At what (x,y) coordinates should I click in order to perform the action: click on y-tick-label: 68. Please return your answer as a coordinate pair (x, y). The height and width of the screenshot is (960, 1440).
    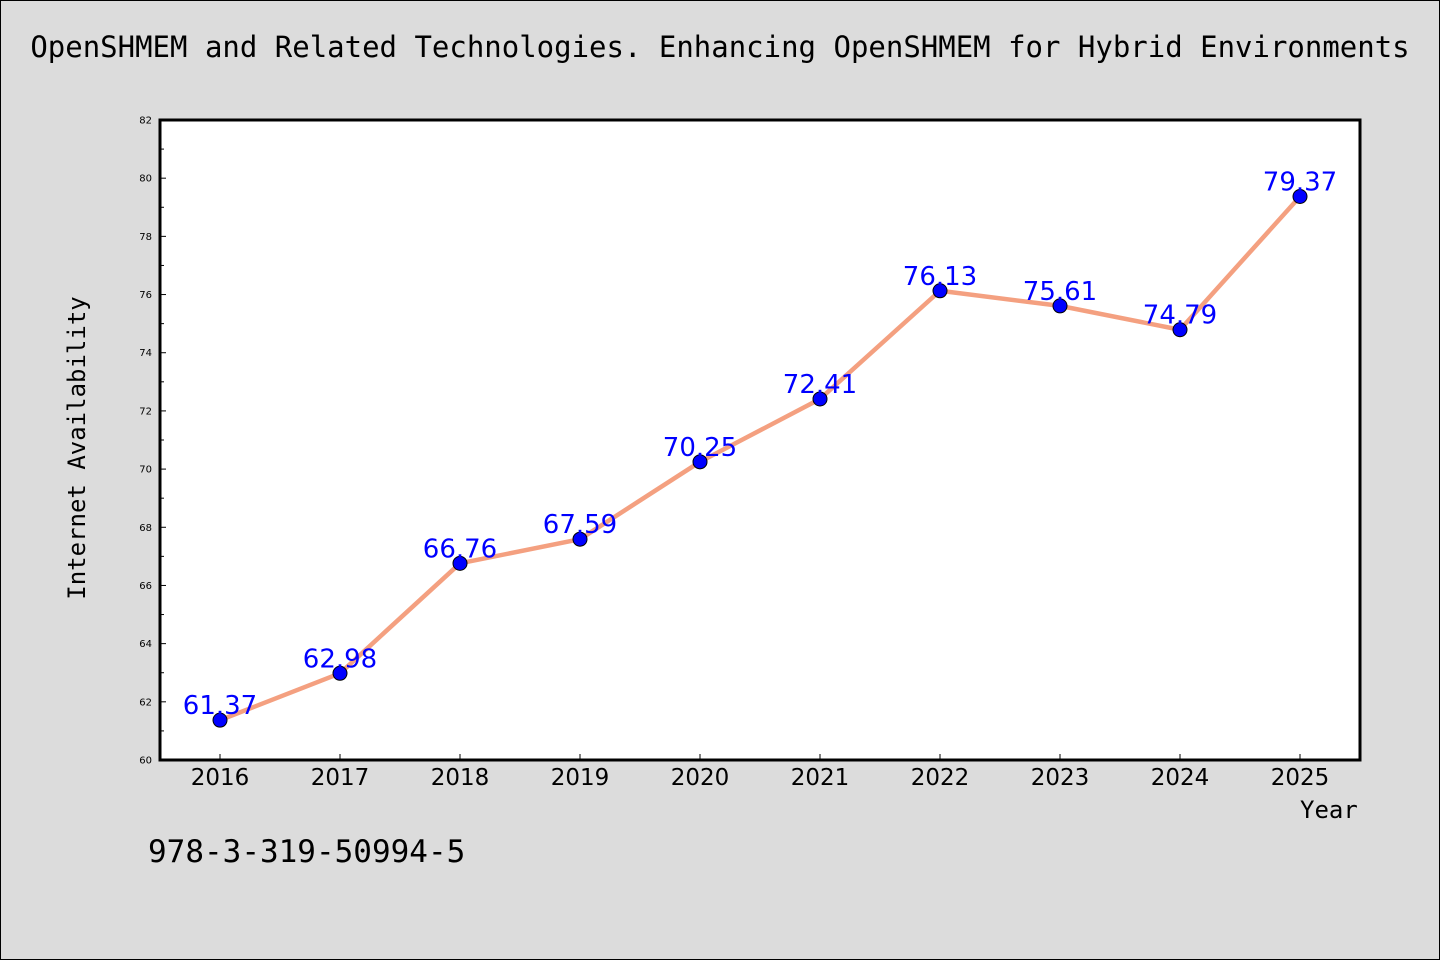
    Looking at the image, I should click on (145, 528).